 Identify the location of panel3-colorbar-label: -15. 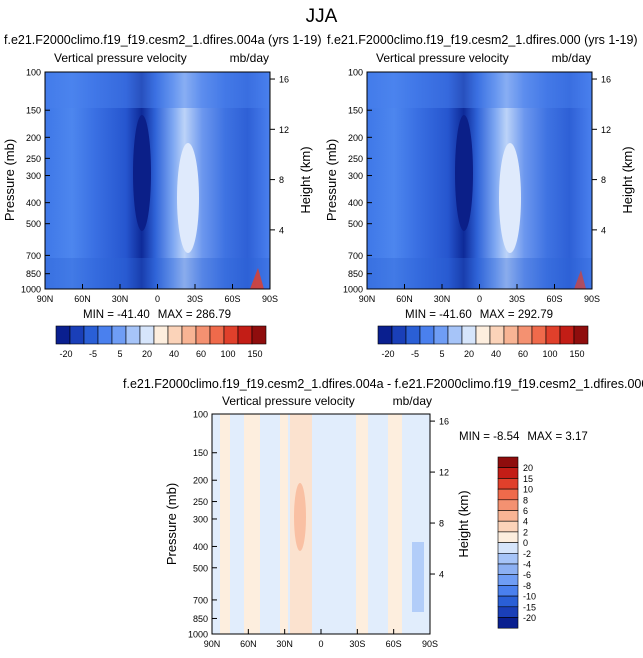
(529, 607).